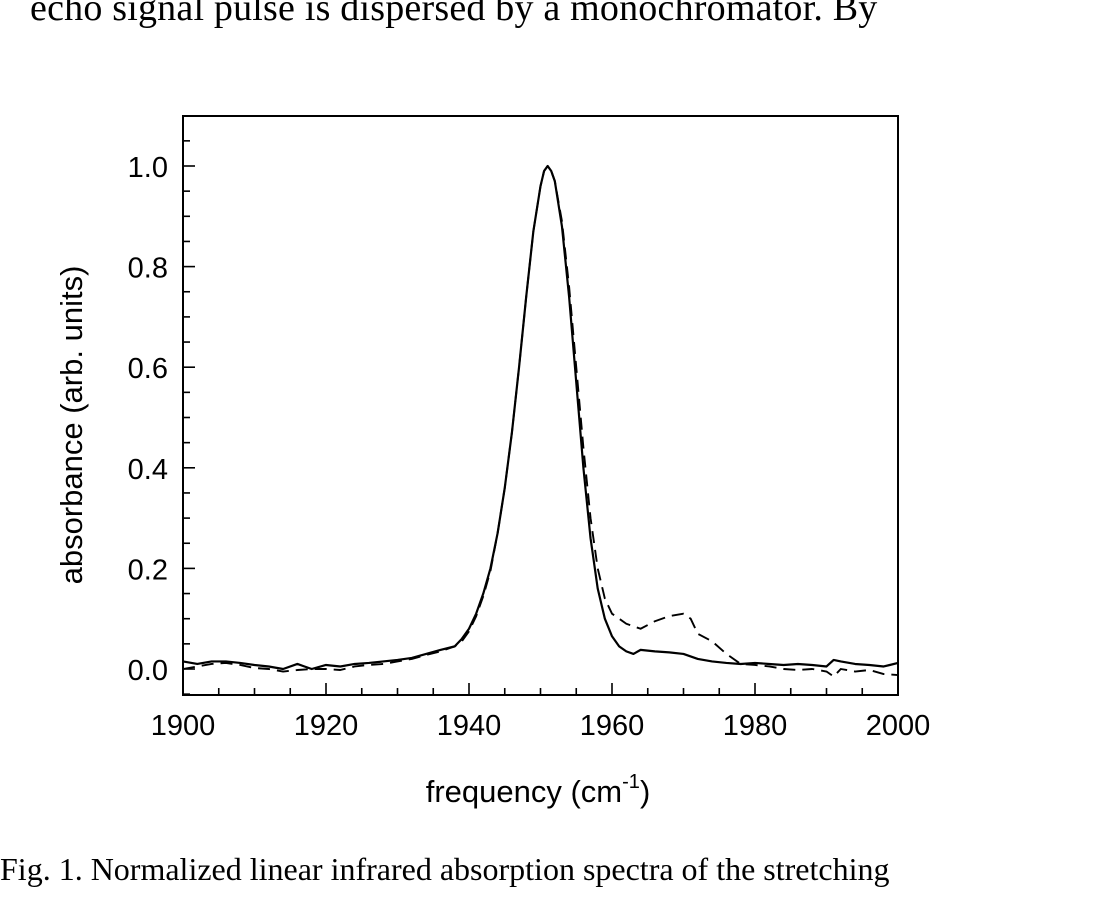 Image resolution: width=1100 pixels, height=900 pixels. What do you see at coordinates (148, 570) in the screenshot?
I see `y-tick-label: 0.2` at bounding box center [148, 570].